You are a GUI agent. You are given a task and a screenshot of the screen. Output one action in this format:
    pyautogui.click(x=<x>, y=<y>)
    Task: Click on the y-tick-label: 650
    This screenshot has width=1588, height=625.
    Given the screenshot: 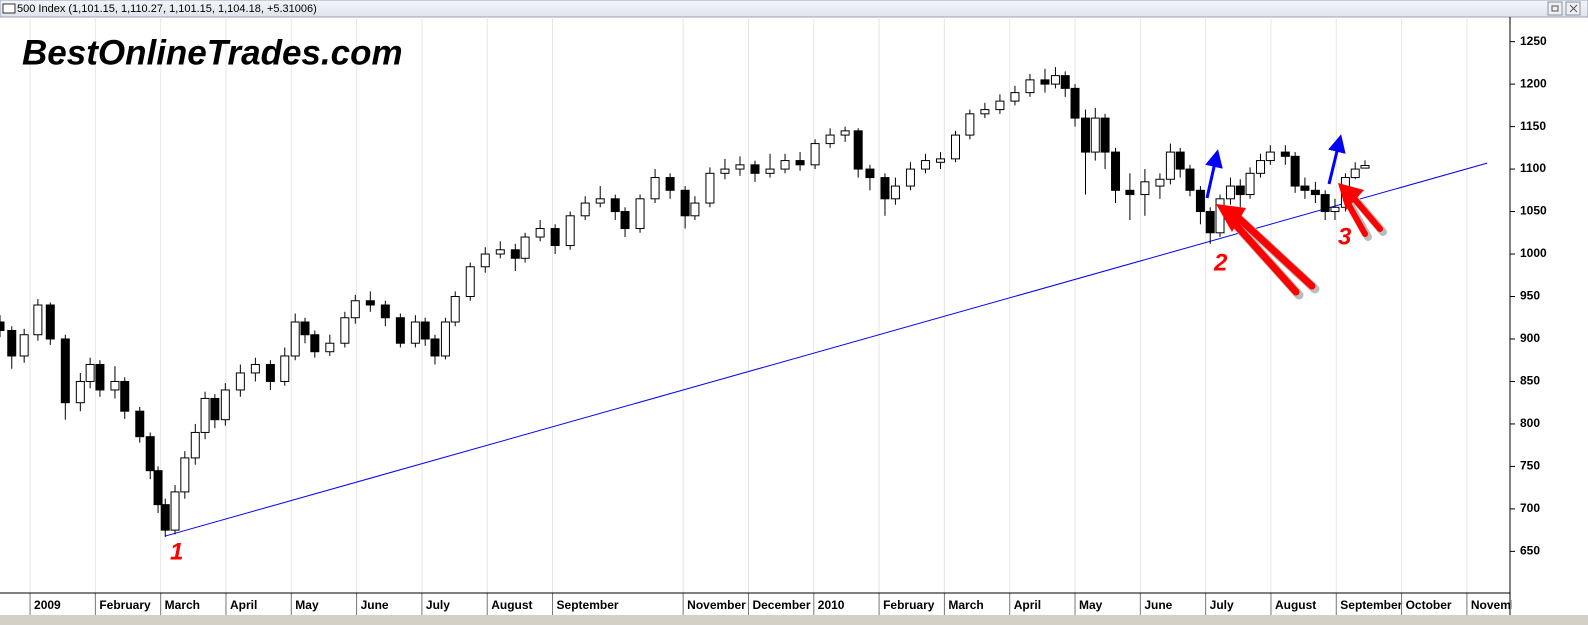 What is the action you would take?
    pyautogui.click(x=1530, y=551)
    